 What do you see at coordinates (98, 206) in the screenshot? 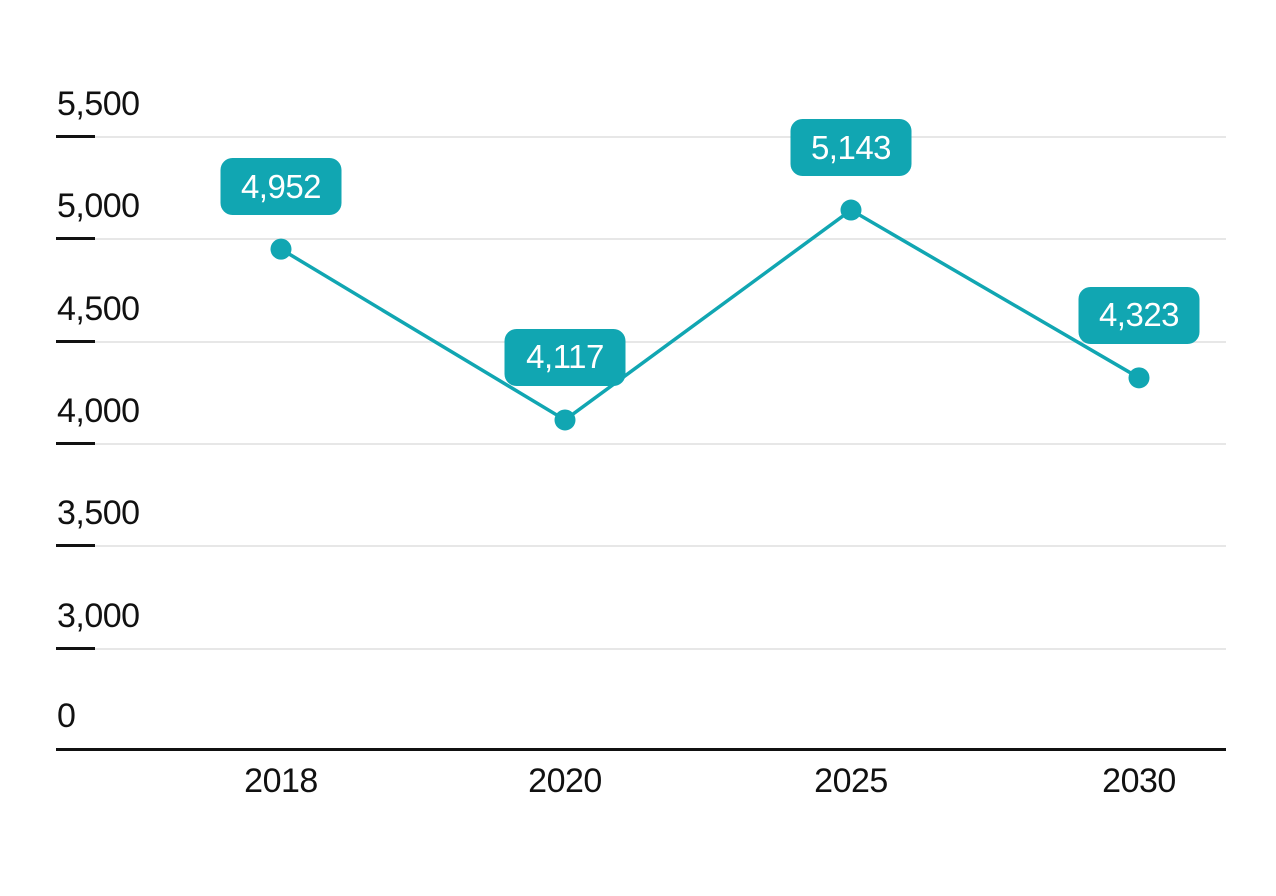
I see `y-axis-label: 5,000` at bounding box center [98, 206].